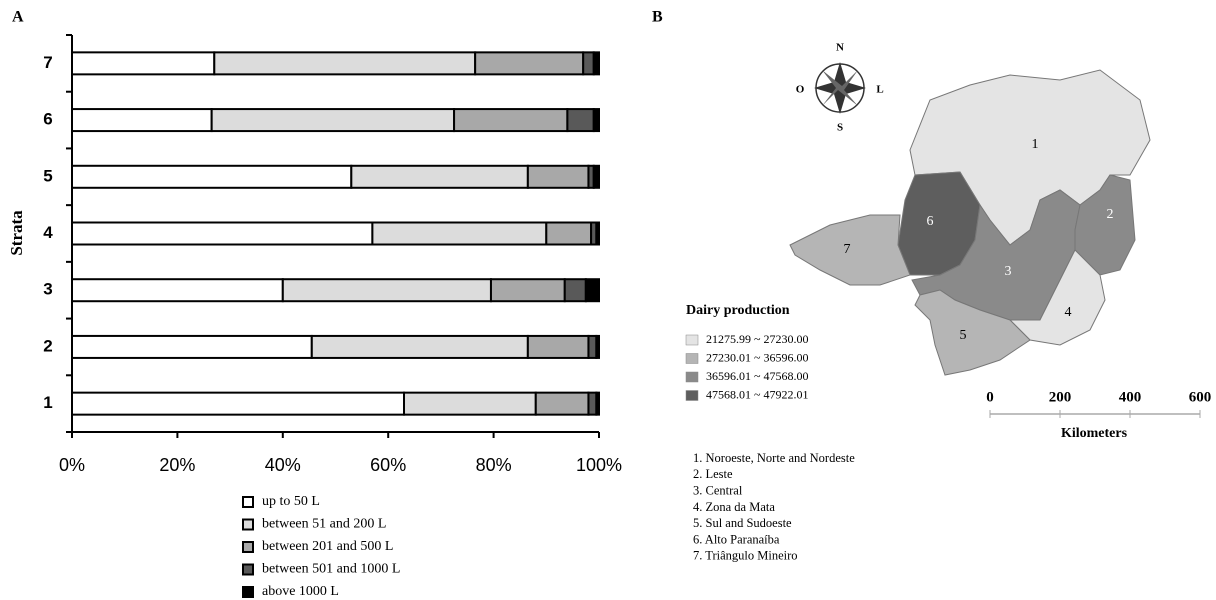  What do you see at coordinates (300, 591) in the screenshot?
I see `legend-label: above 1000 L` at bounding box center [300, 591].